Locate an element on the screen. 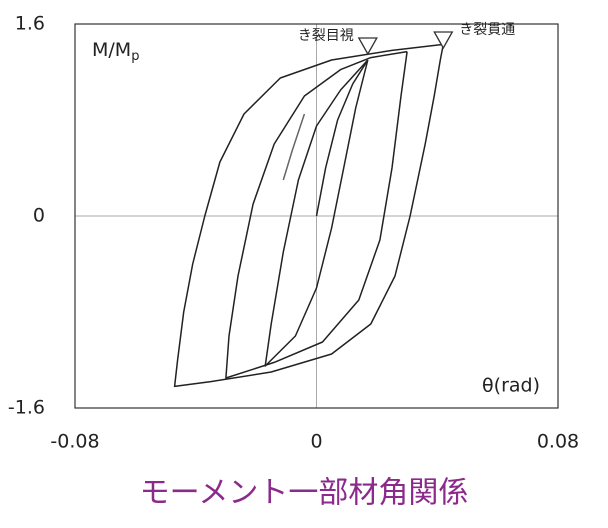 The height and width of the screenshot is (528, 608). annotation-text: き裂目視 is located at coordinates (326, 36).